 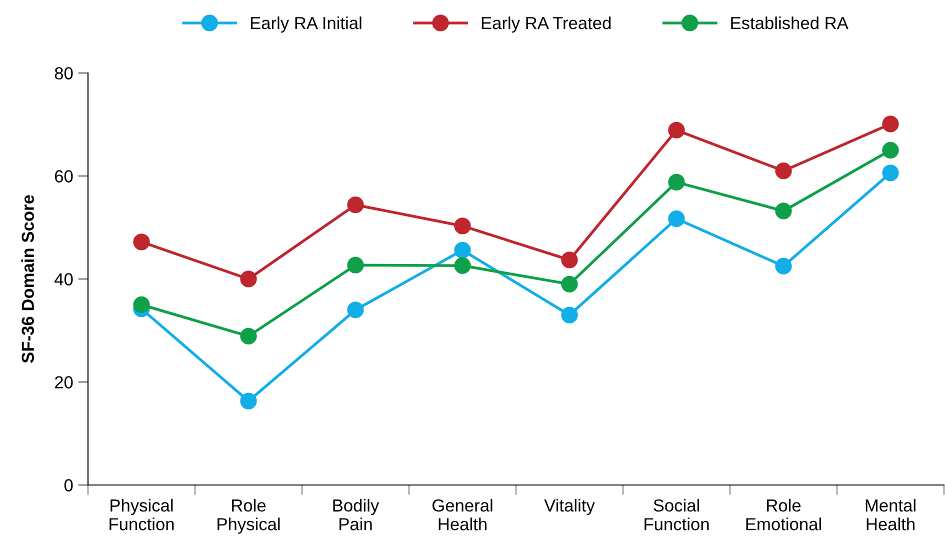 I want to click on legend-label: Established RA, so click(x=789, y=23).